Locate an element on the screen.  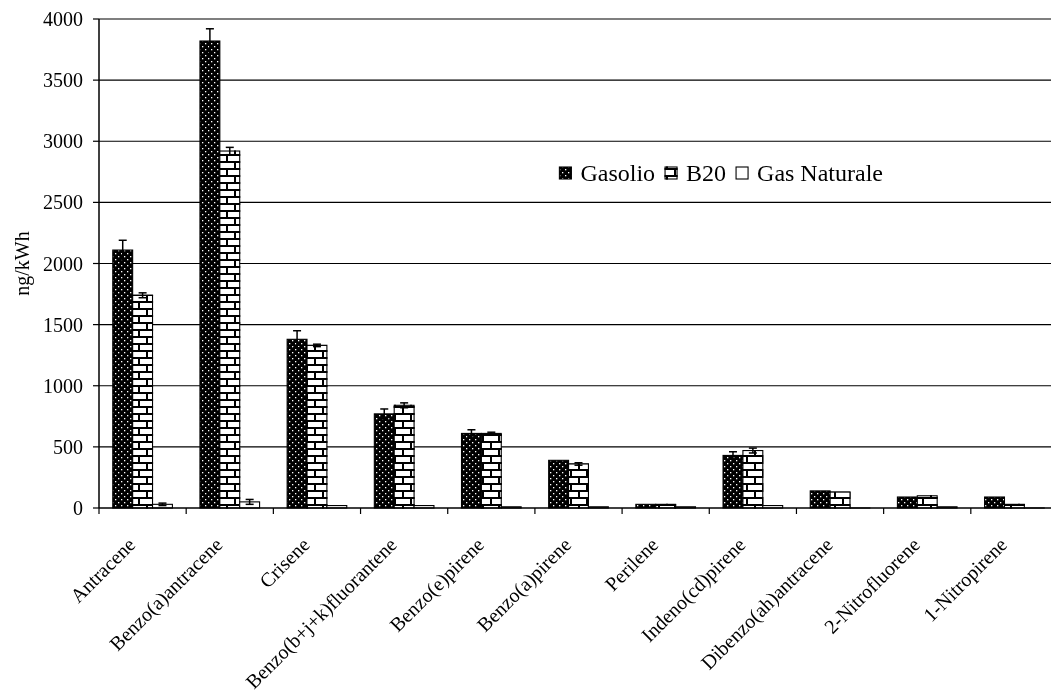
y-tick-label: 4000 is located at coordinates (63, 19).